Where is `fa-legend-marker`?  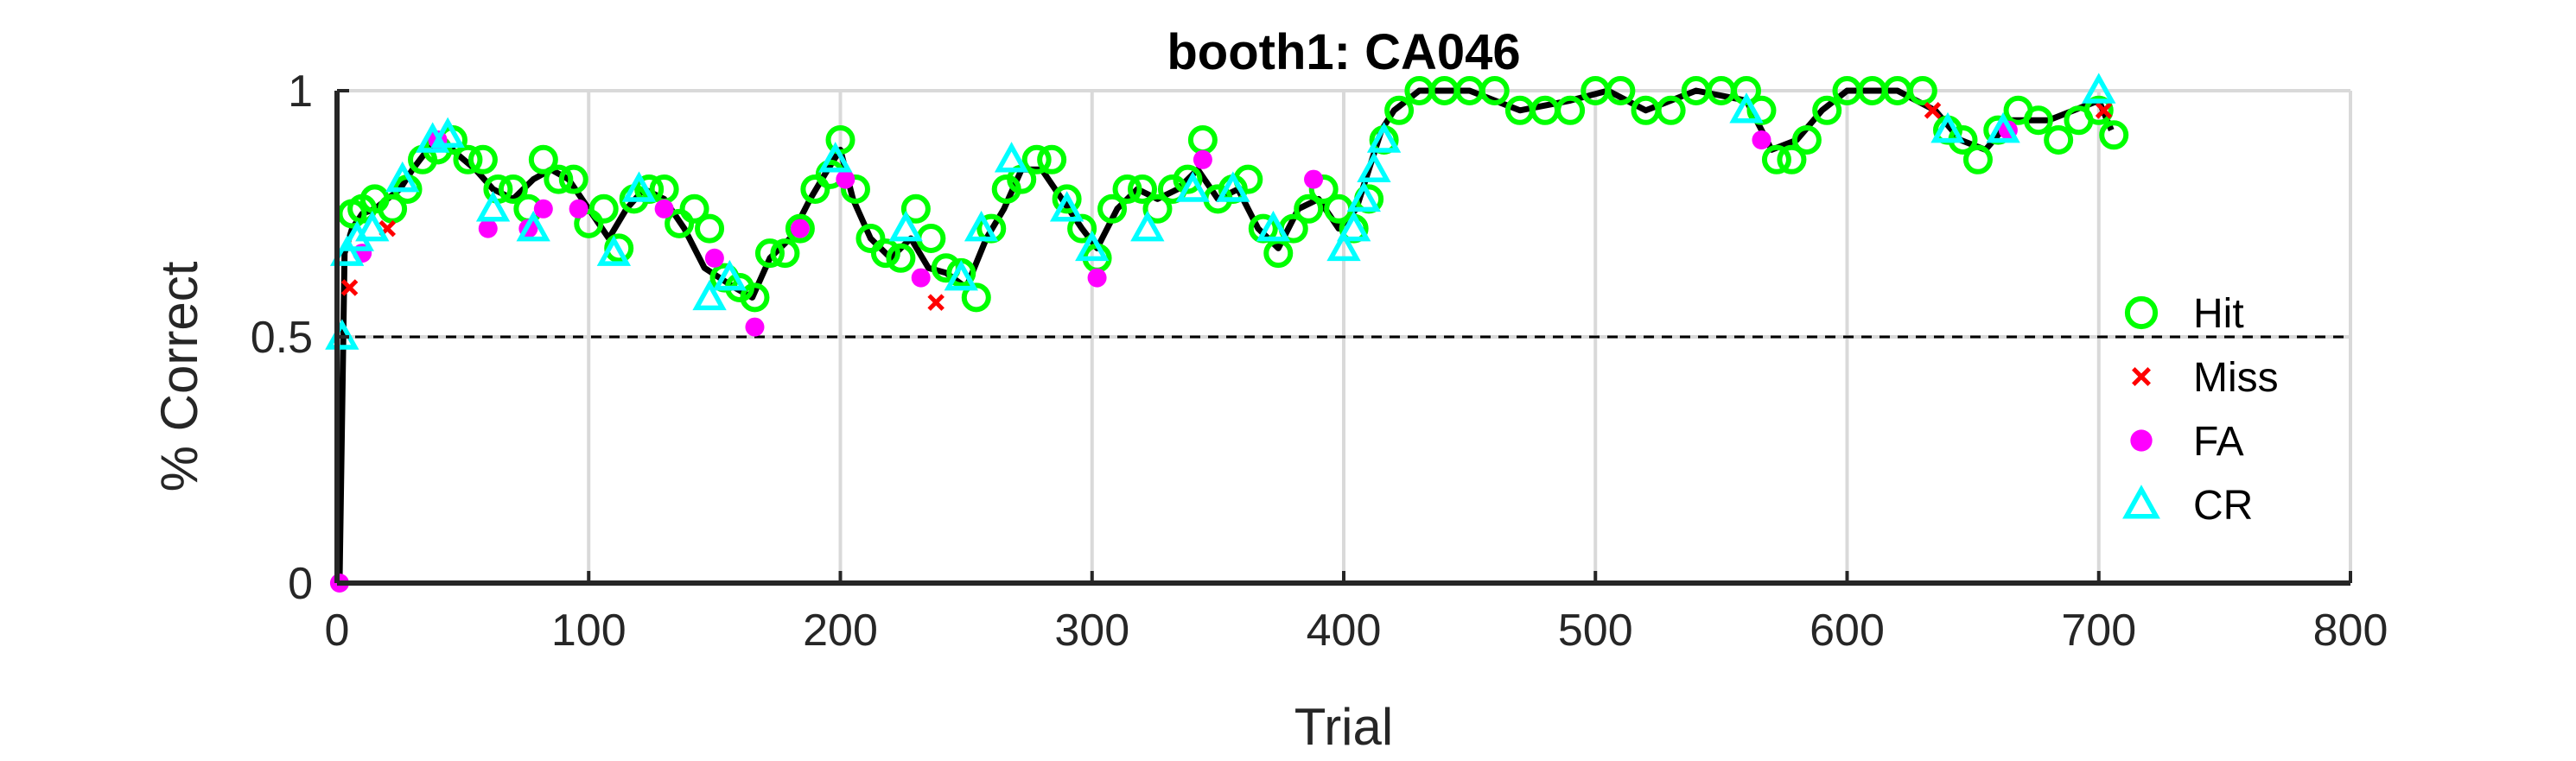
fa-legend-marker is located at coordinates (2141, 440).